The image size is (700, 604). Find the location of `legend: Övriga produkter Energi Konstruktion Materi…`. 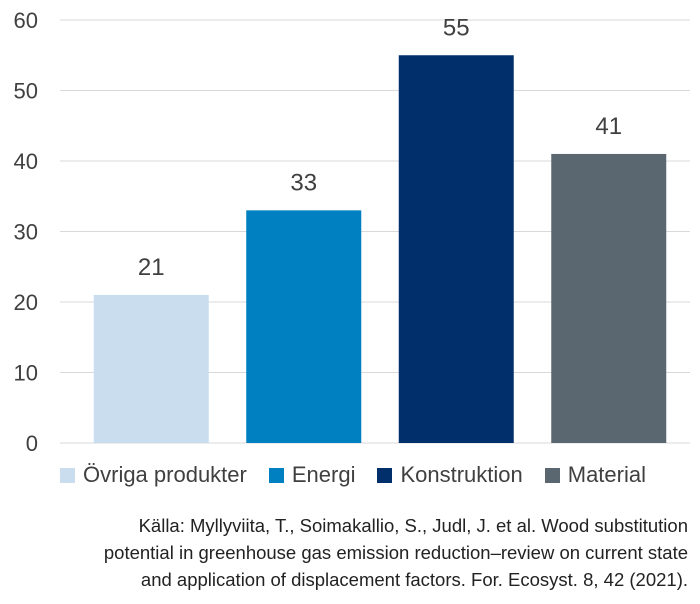

legend: Övriga produkter Energi Konstruktion Materi… is located at coordinates (370, 475).